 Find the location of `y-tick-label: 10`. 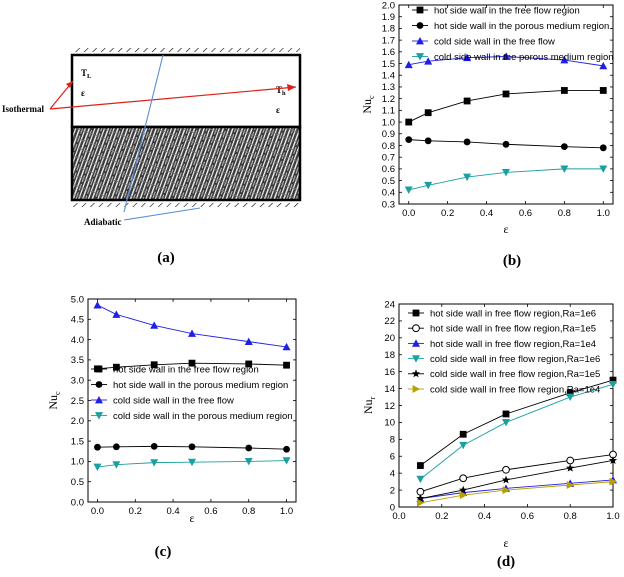

y-tick-label: 10 is located at coordinates (389, 423).